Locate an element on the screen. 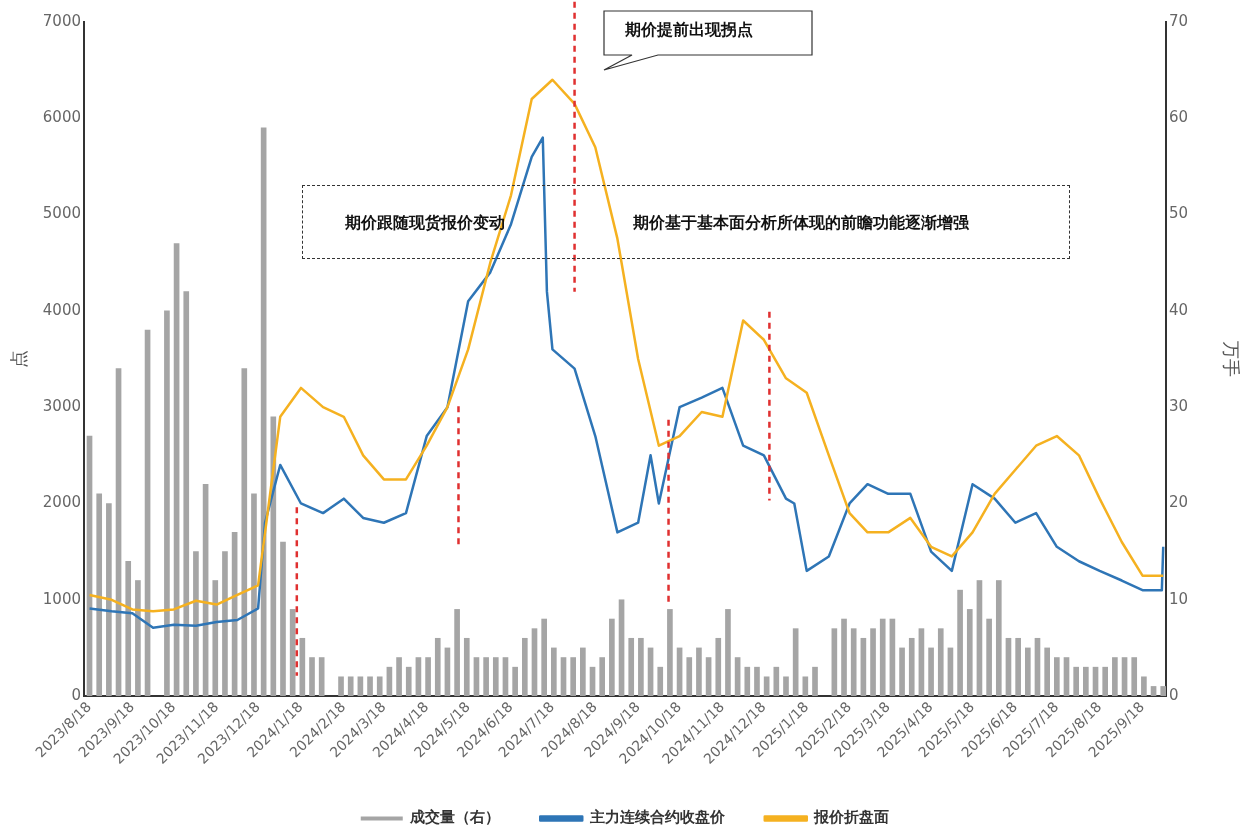  y2-tick-label: 40 is located at coordinates (1179, 309).